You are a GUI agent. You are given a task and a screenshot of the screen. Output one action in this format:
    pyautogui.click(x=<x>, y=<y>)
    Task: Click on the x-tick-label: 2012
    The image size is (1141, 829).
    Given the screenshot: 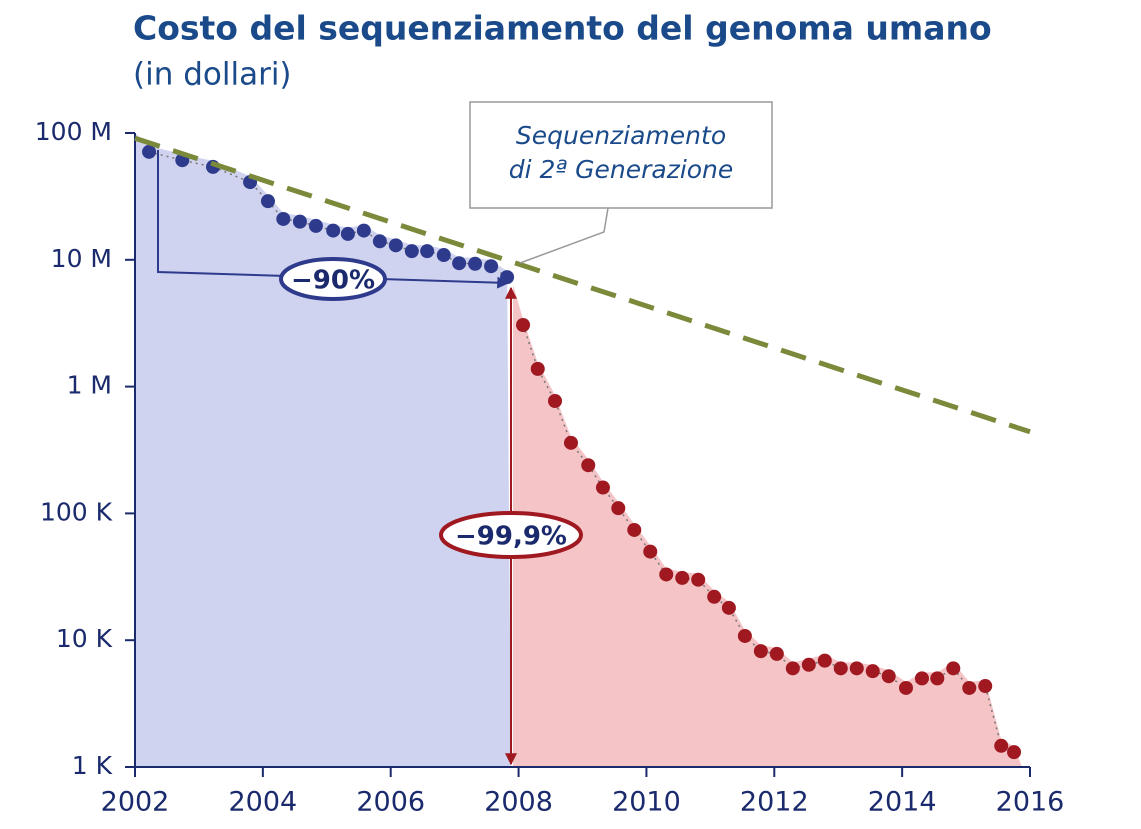 What is the action you would take?
    pyautogui.click(x=774, y=802)
    